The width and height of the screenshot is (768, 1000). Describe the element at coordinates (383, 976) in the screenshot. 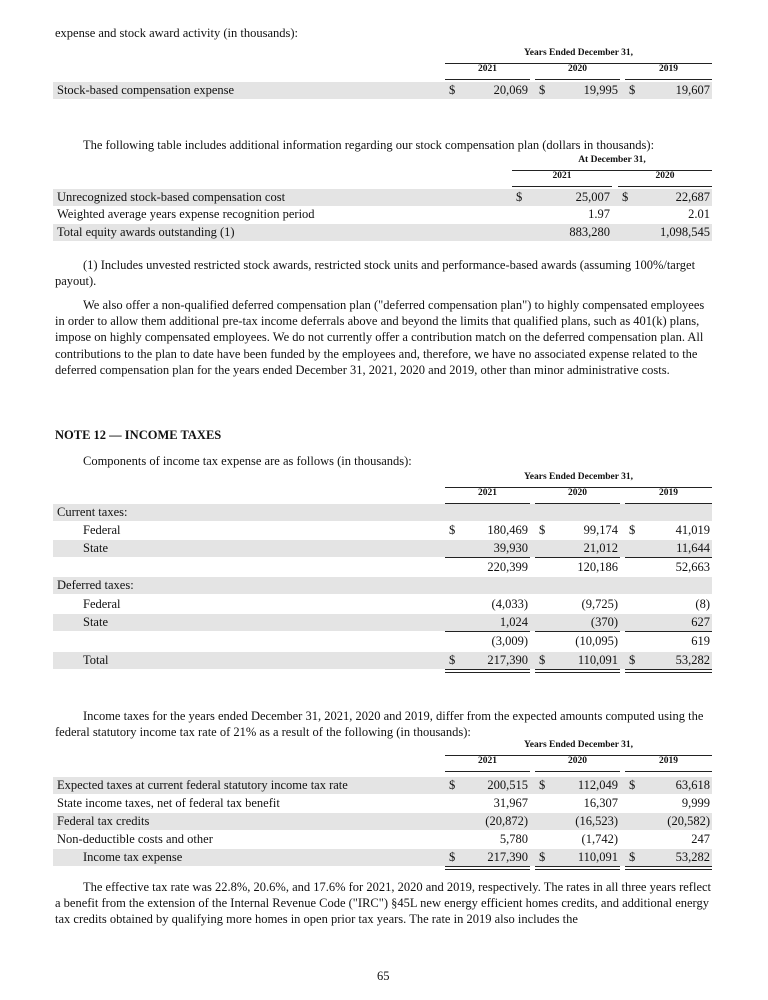

I see `page-number: 65` at that location.